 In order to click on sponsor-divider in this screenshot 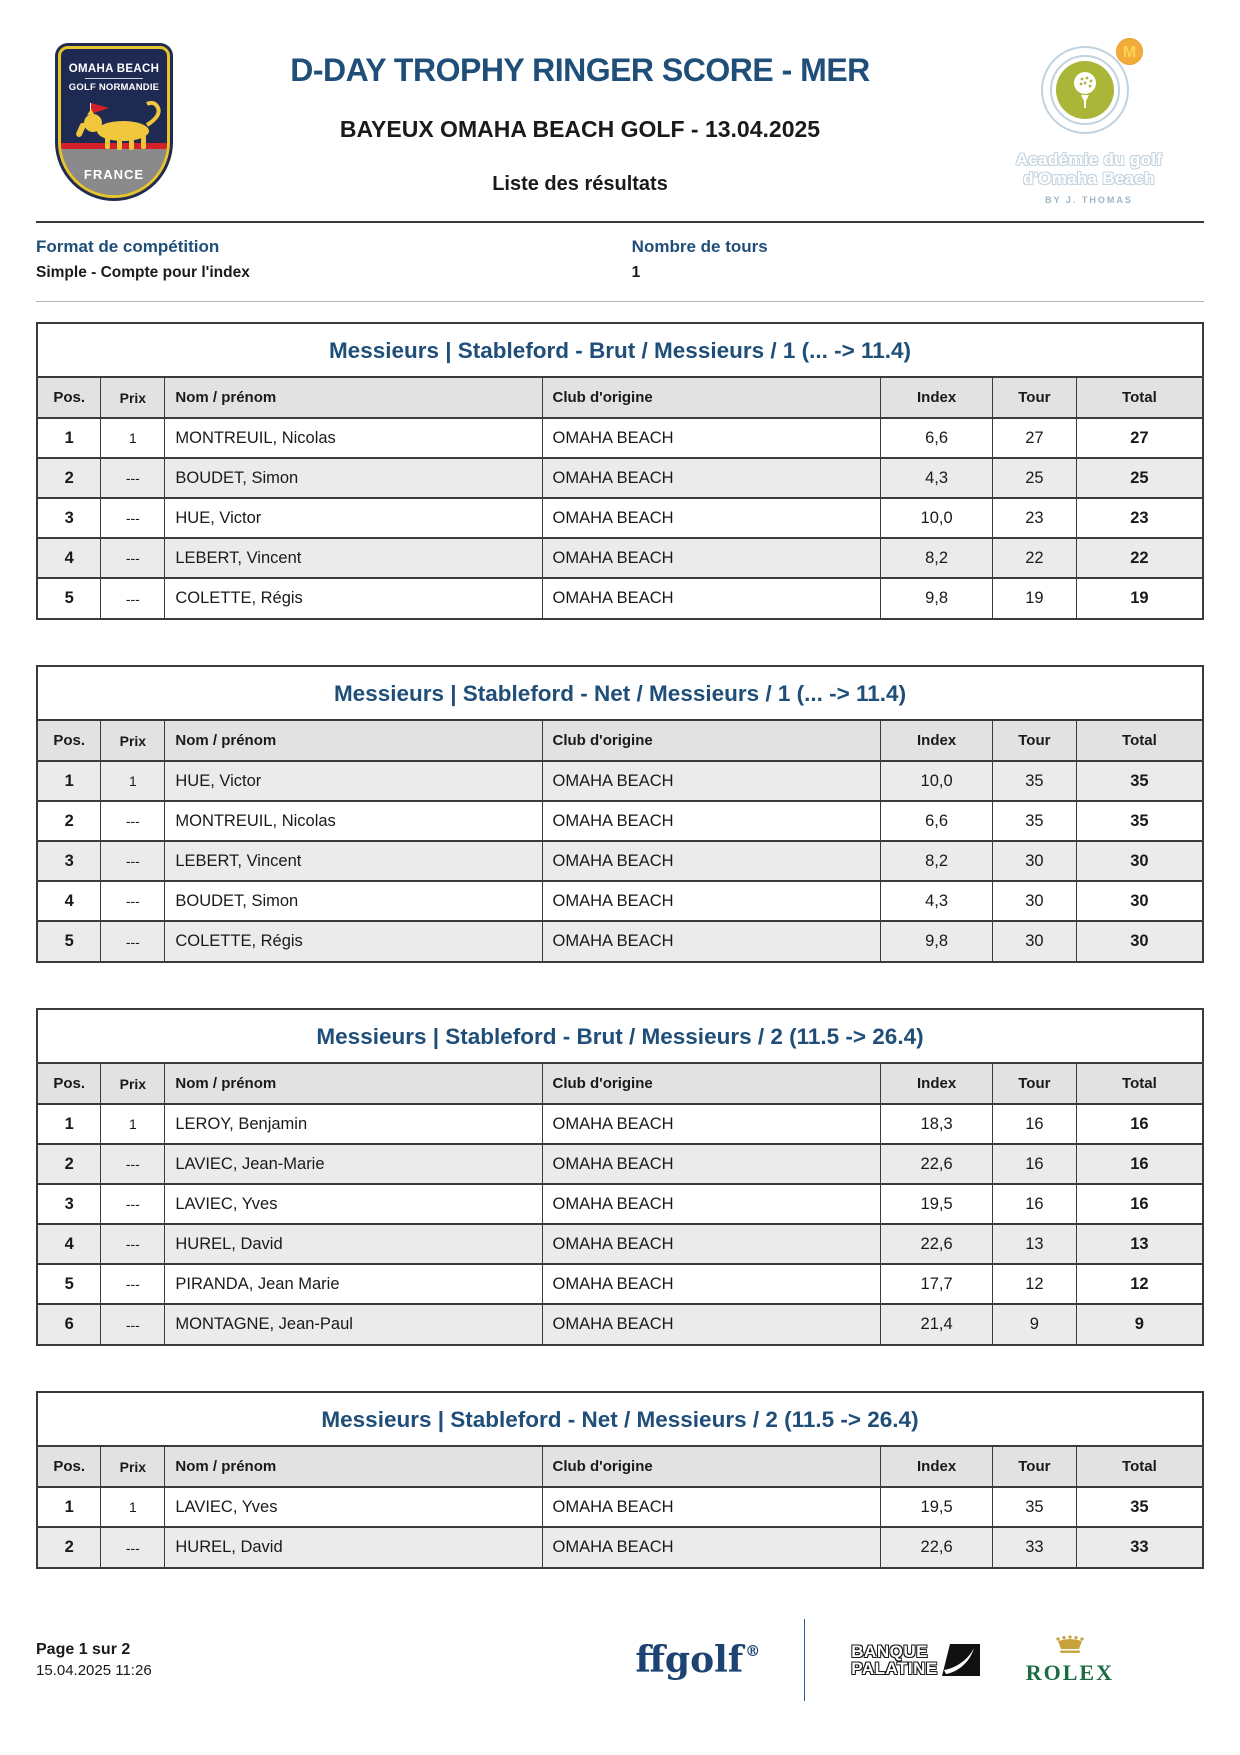, I will do `click(805, 1660)`.